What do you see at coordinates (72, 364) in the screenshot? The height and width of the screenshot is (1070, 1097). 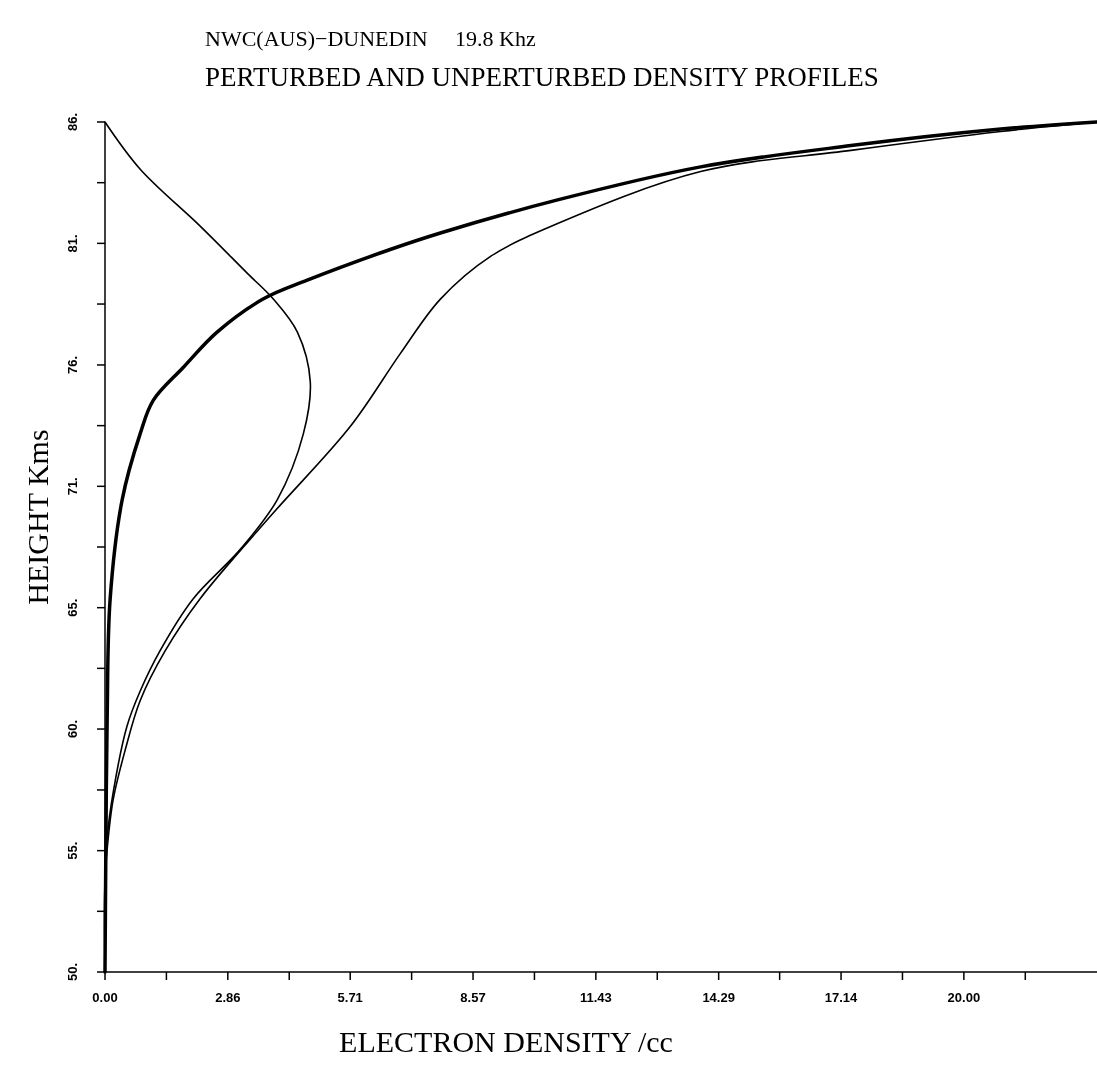 I see `y-tick-label: 76.` at bounding box center [72, 364].